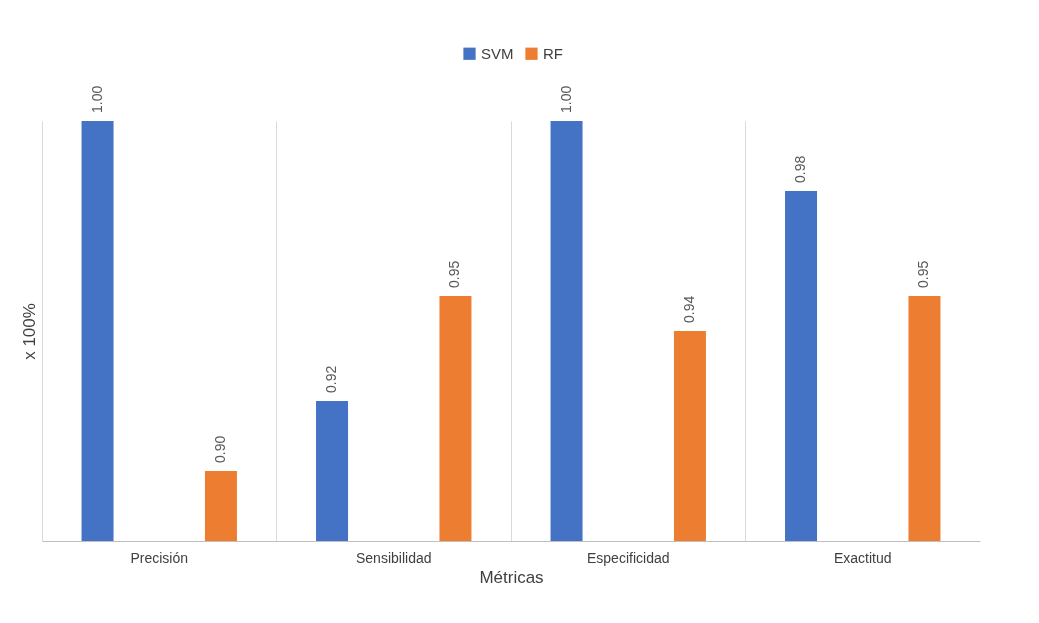  What do you see at coordinates (29, 331) in the screenshot?
I see `y-axis-title: x 100%` at bounding box center [29, 331].